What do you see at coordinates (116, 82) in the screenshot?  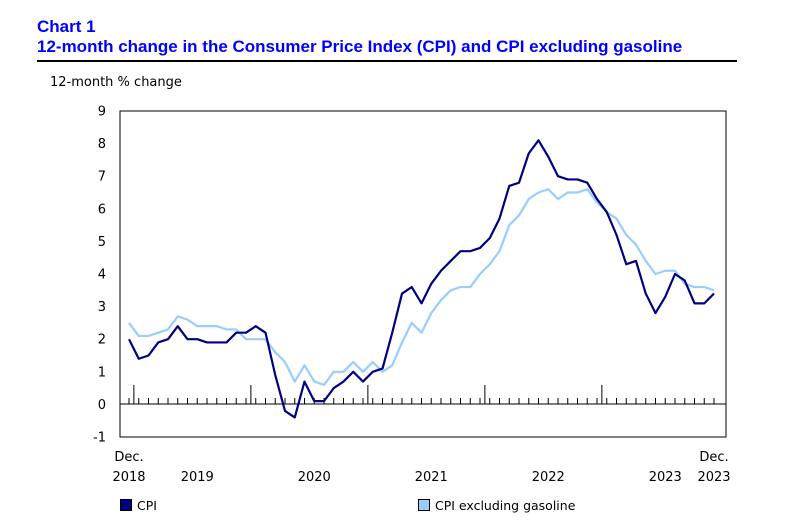 I see `y-axis-title: 12-month % change` at bounding box center [116, 82].